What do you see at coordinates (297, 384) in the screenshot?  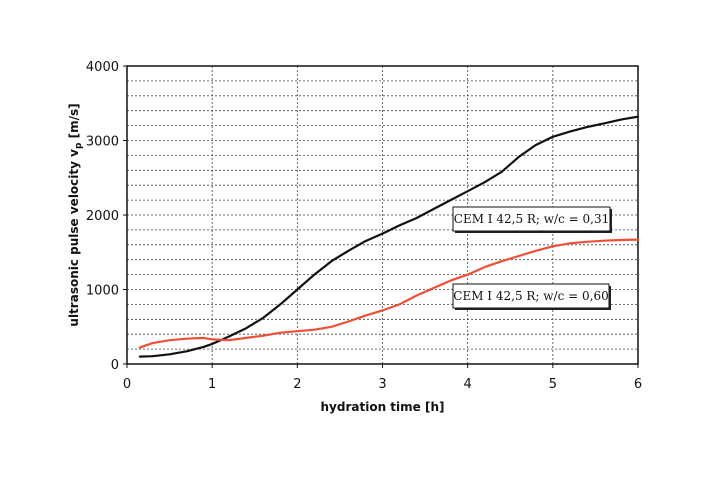 I see `x-tick-label: 2` at bounding box center [297, 384].